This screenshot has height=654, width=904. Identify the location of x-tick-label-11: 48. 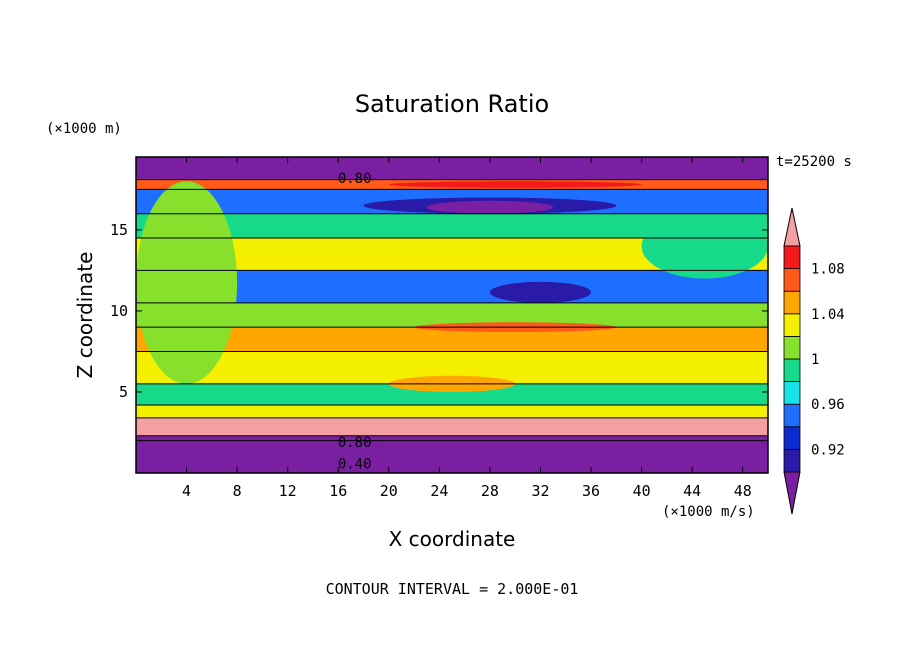
(743, 491).